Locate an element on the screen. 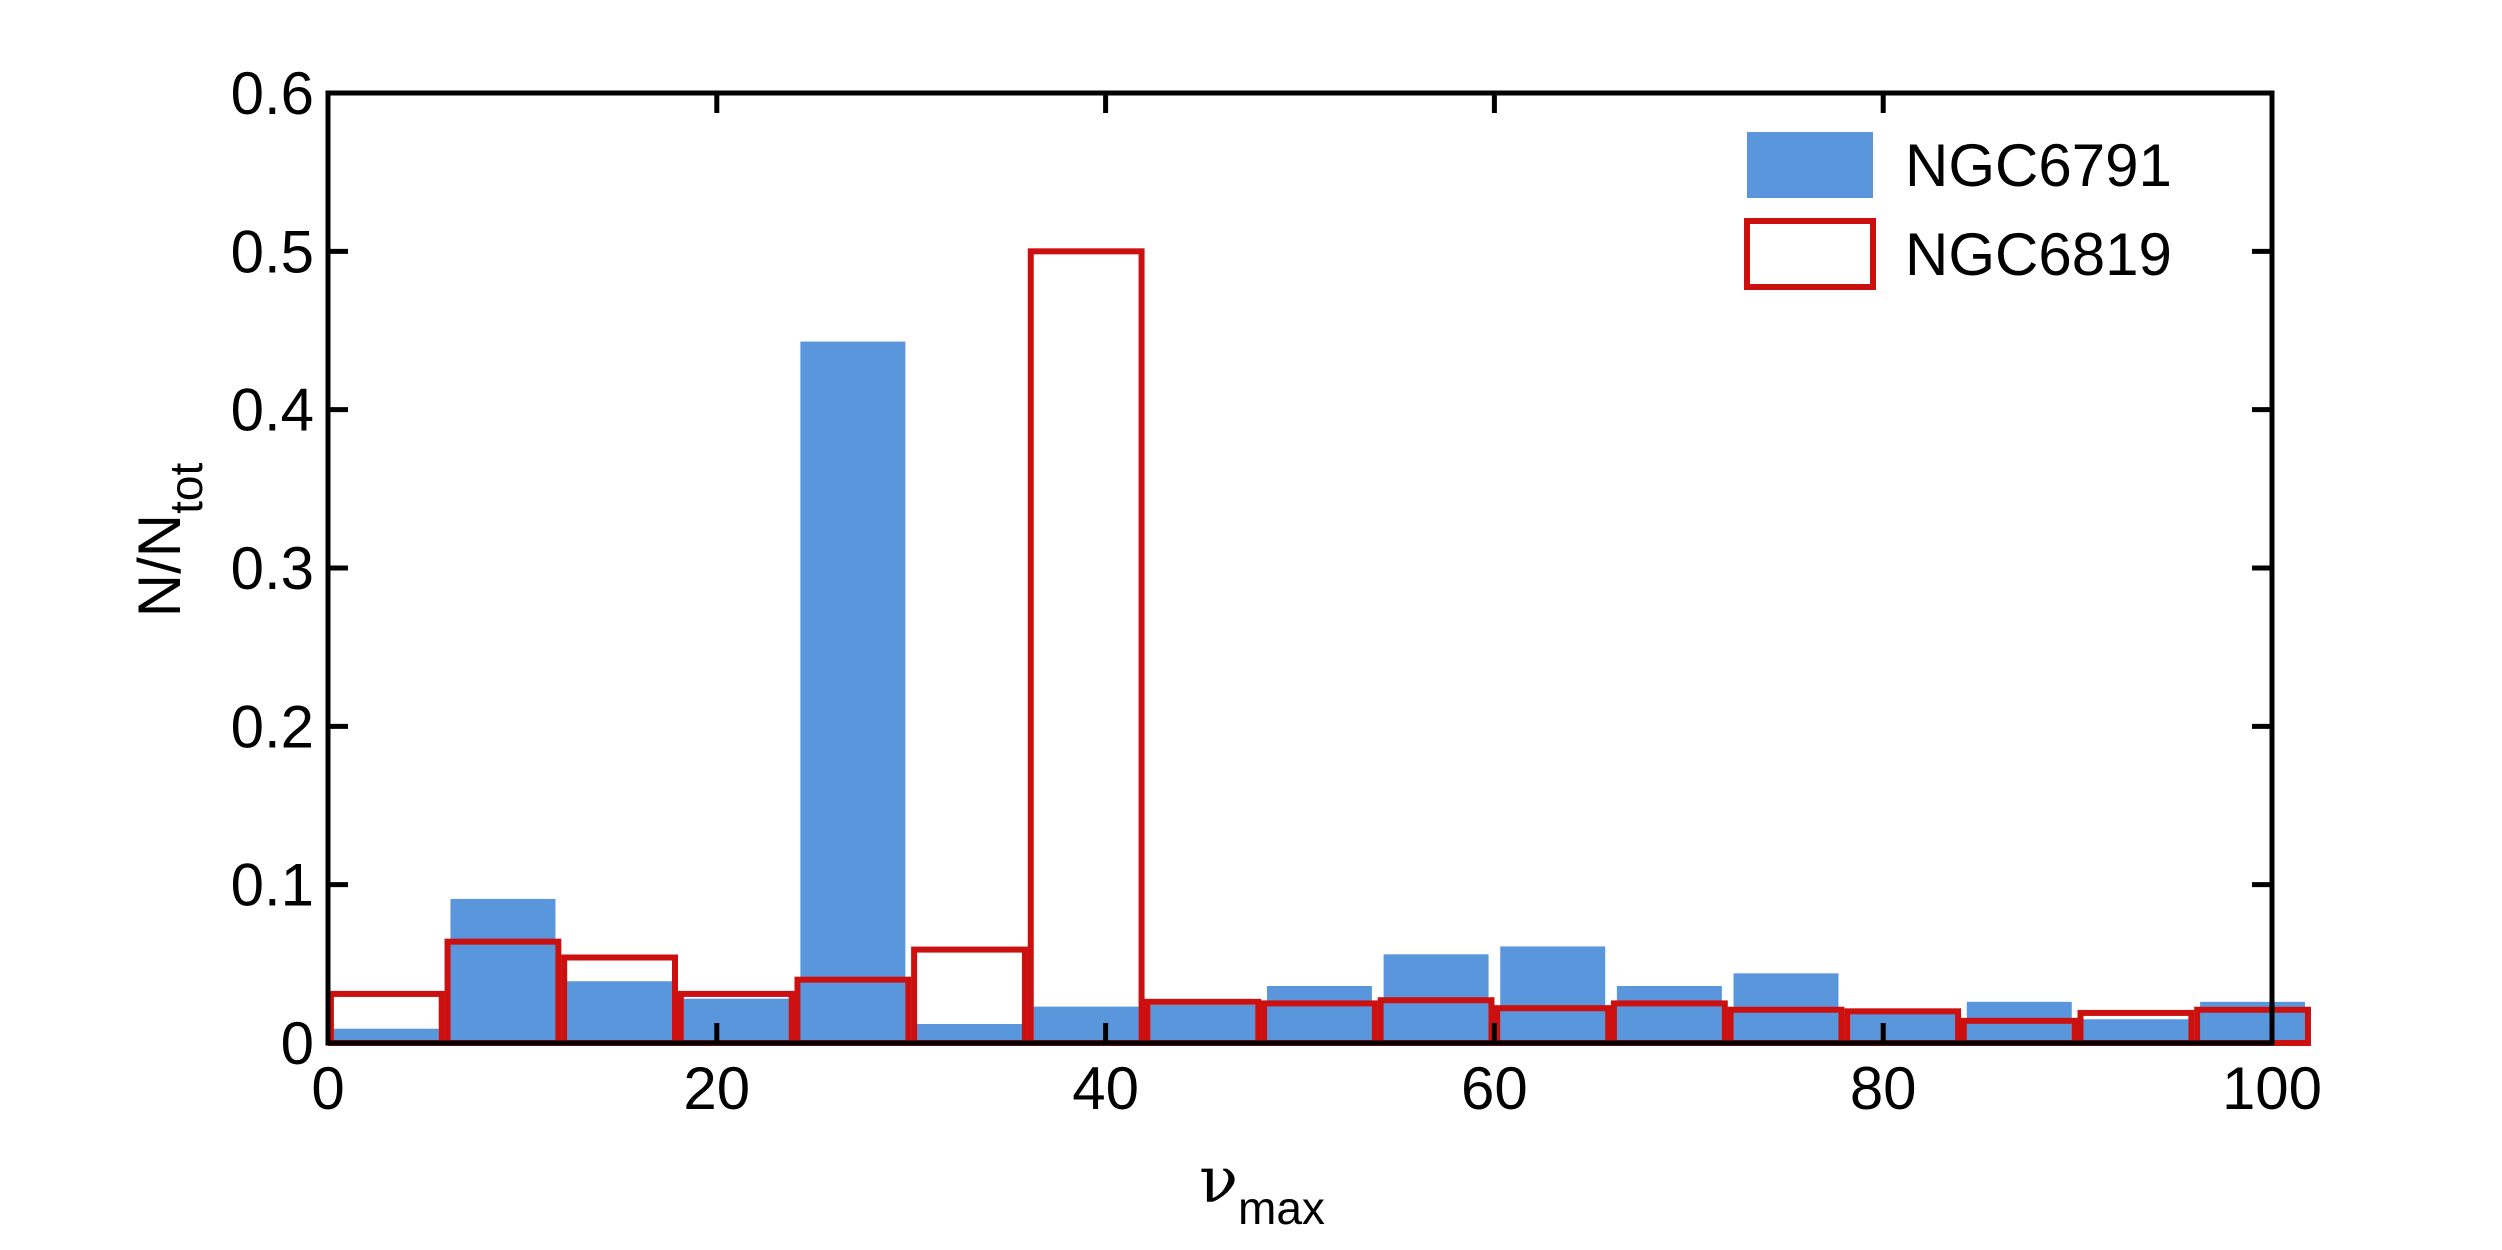  legend-swatch-ngc6819 is located at coordinates (1810, 254).